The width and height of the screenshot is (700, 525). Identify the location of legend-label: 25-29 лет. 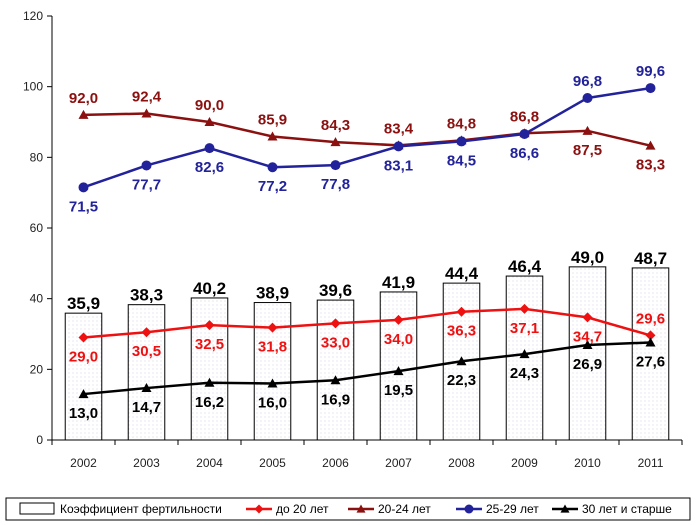
(512, 509).